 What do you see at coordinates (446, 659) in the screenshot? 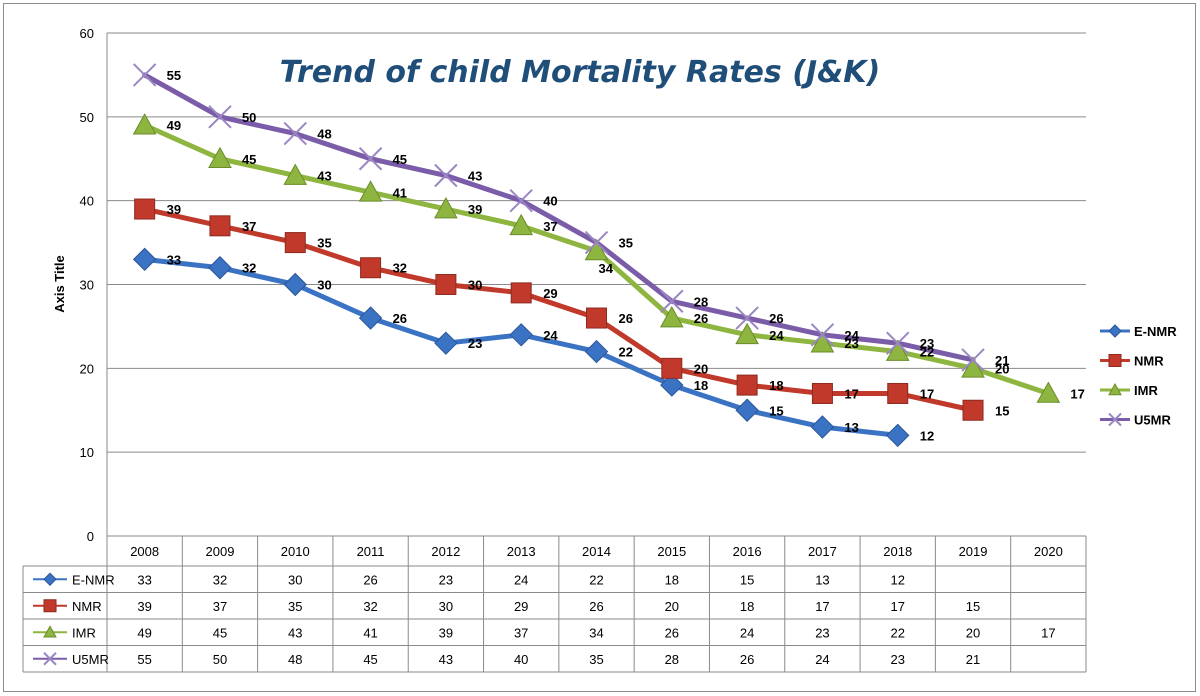
I see `table-cell-U5MR-2012: 43` at bounding box center [446, 659].